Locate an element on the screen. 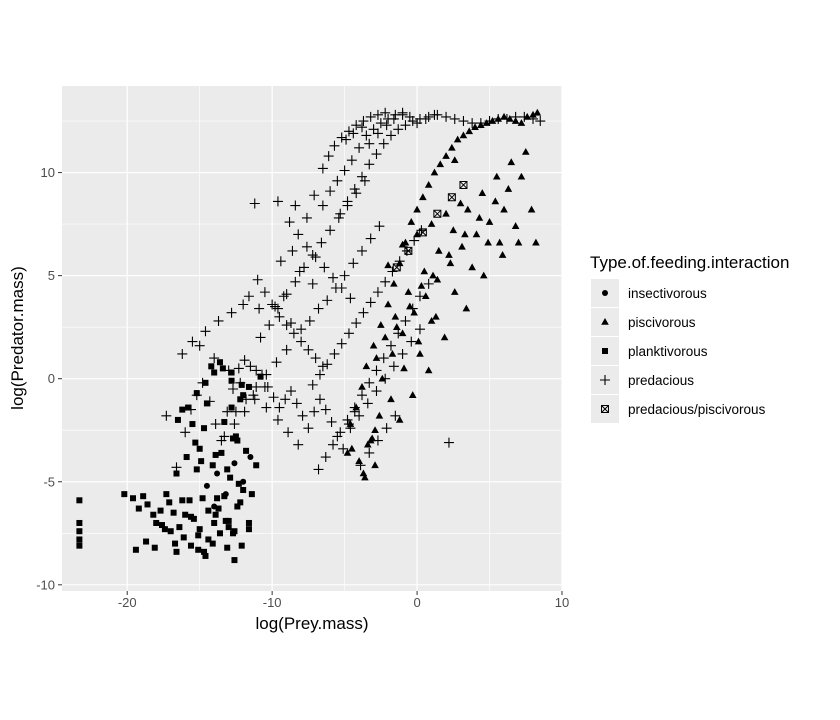  y-tick-label: 0 is located at coordinates (51, 378).